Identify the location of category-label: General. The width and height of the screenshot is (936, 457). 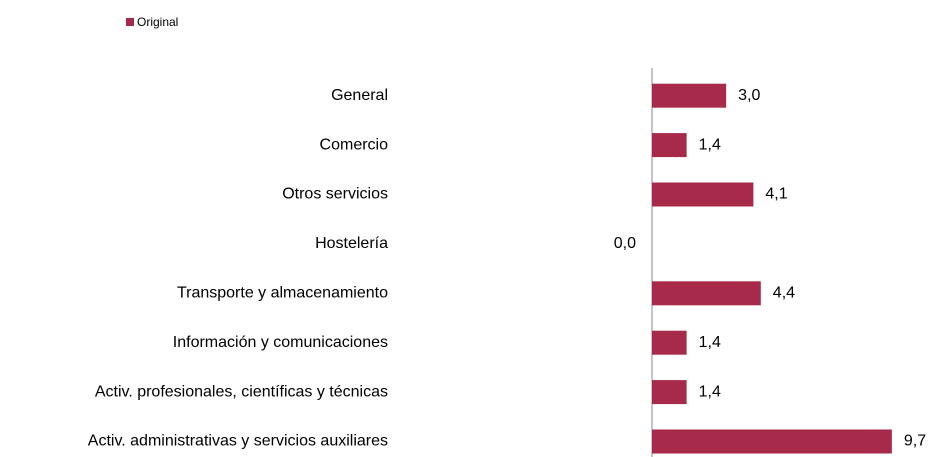
(359, 95).